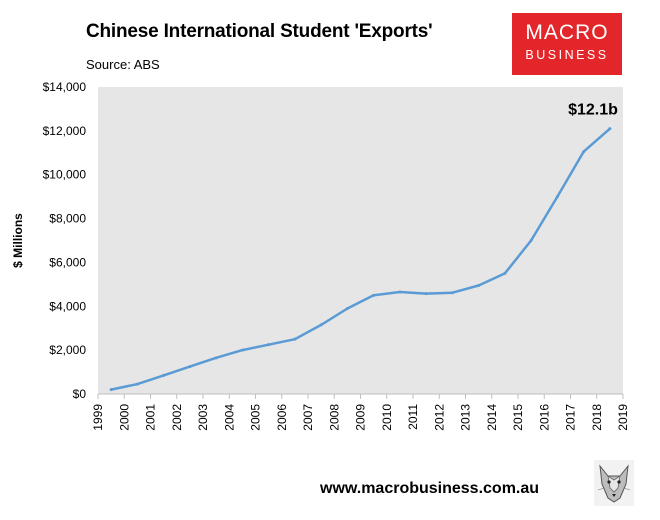  Describe the element at coordinates (430, 488) in the screenshot. I see `footer-url: www.macrobusiness.com.au` at that location.